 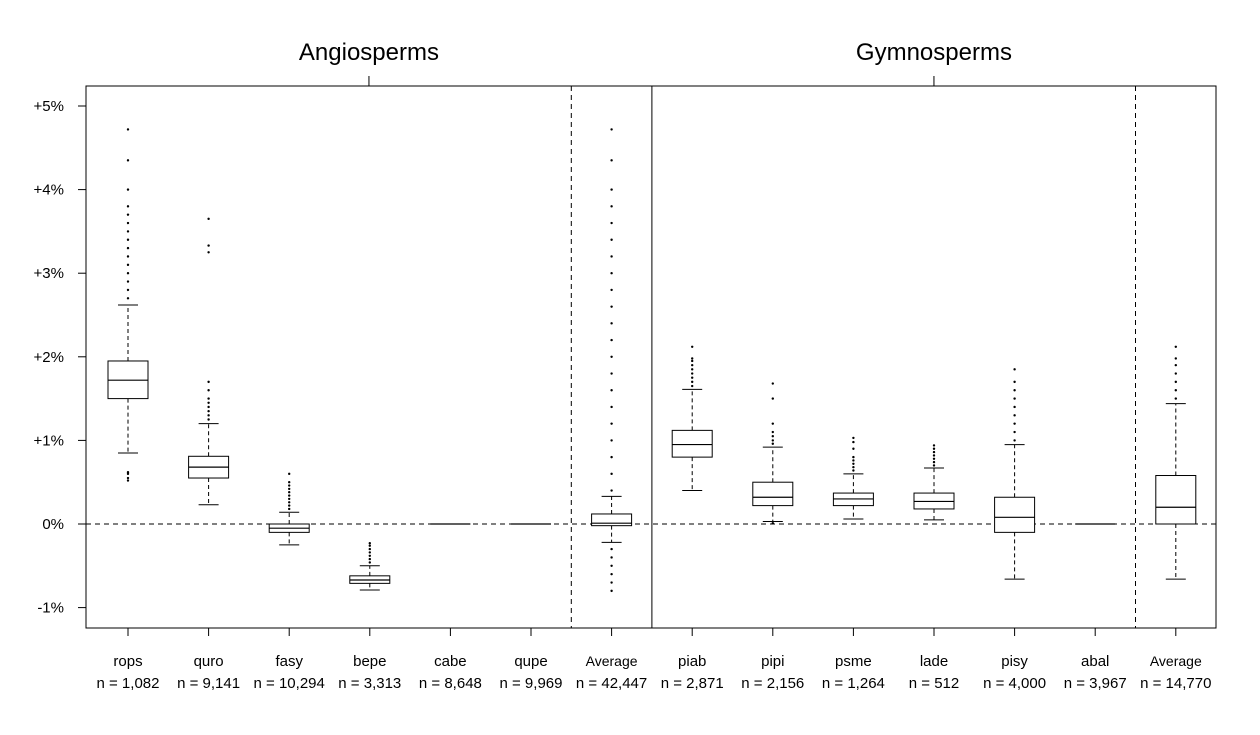 I want to click on x-count-label: n = 9,969, so click(x=531, y=683).